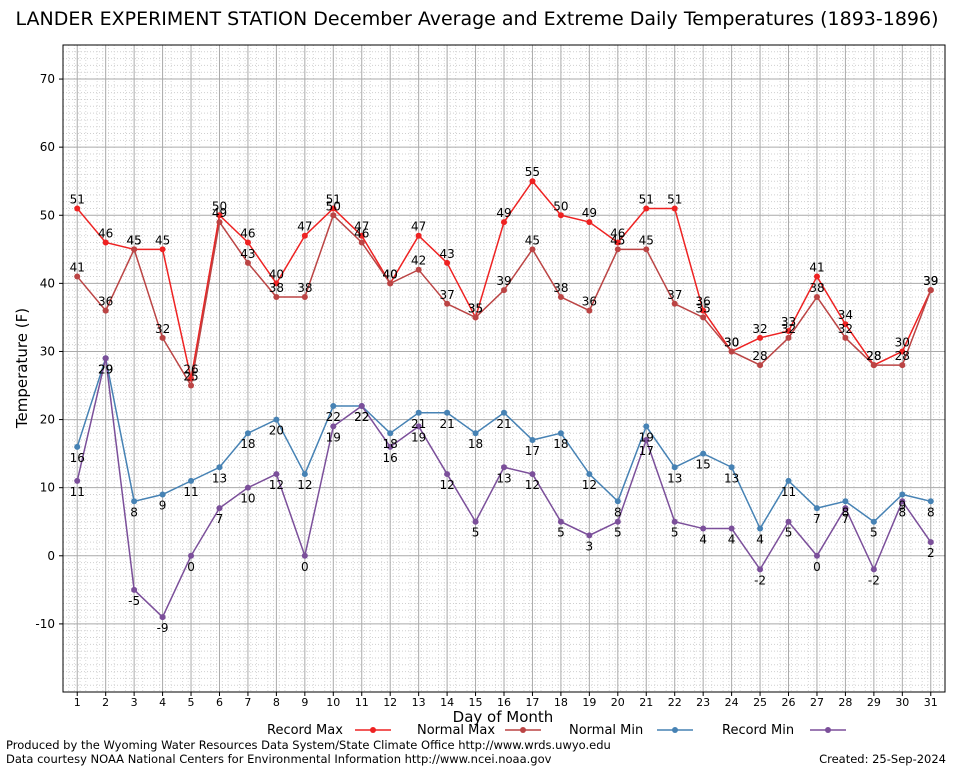 This screenshot has height=768, width=954. What do you see at coordinates (646, 702) in the screenshot?
I see `x-tick-label: 21` at bounding box center [646, 702].